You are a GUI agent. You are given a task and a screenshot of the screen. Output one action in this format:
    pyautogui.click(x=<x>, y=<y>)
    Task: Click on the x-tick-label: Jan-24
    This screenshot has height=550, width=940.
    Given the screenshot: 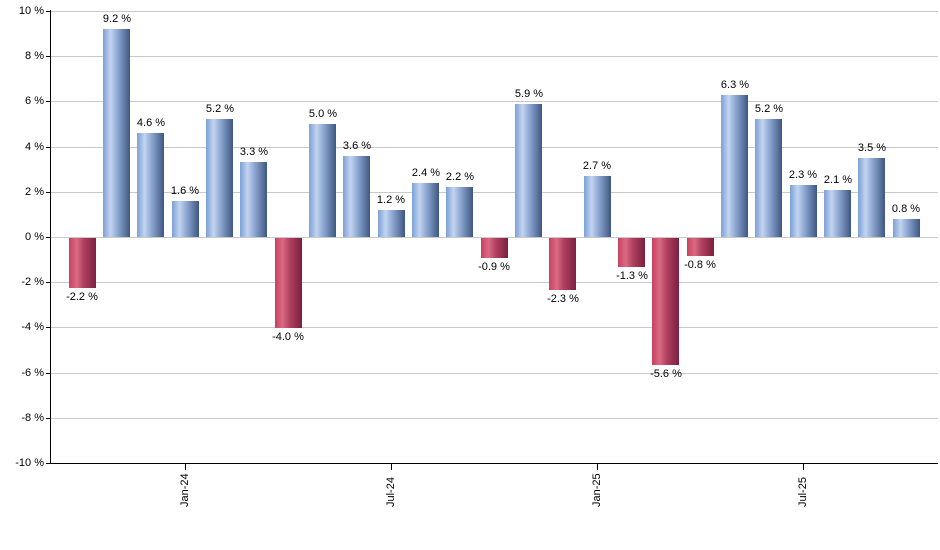 What is the action you would take?
    pyautogui.click(x=185, y=490)
    